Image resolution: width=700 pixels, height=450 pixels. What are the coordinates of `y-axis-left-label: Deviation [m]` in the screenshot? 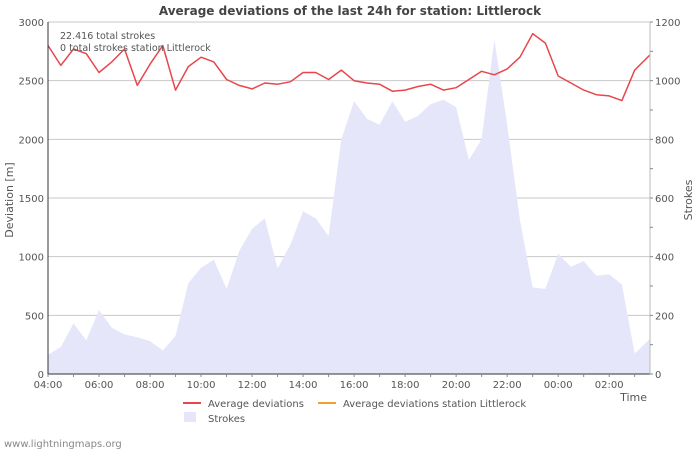 It's located at (9, 199).